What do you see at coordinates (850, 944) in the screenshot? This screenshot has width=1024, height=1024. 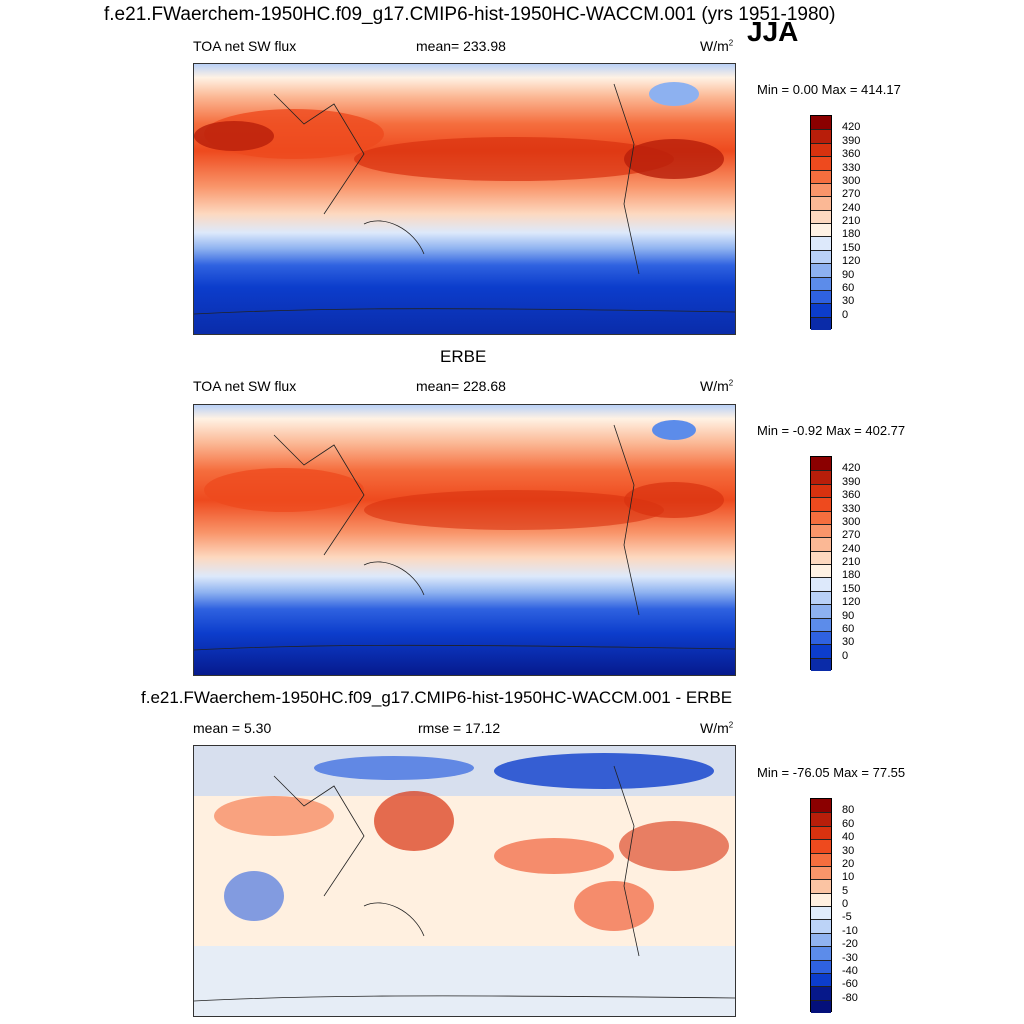 I see `colorbar-tick-label: -20` at bounding box center [850, 944].